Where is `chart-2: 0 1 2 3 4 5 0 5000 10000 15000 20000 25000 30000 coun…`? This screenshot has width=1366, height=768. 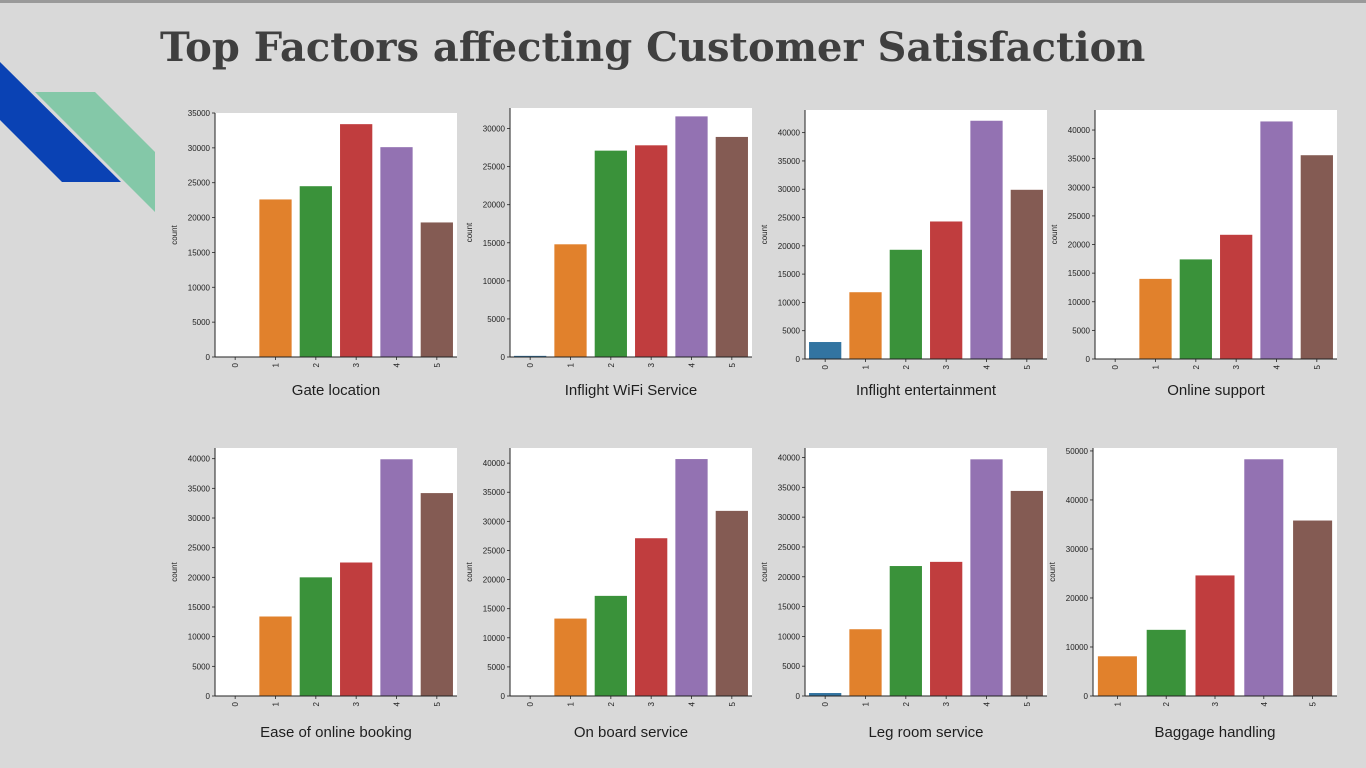
chart-2: 0 1 2 3 4 5 0 5000 10000 15000 20000 25000 30000 coun… is located at coordinates (605, 253).